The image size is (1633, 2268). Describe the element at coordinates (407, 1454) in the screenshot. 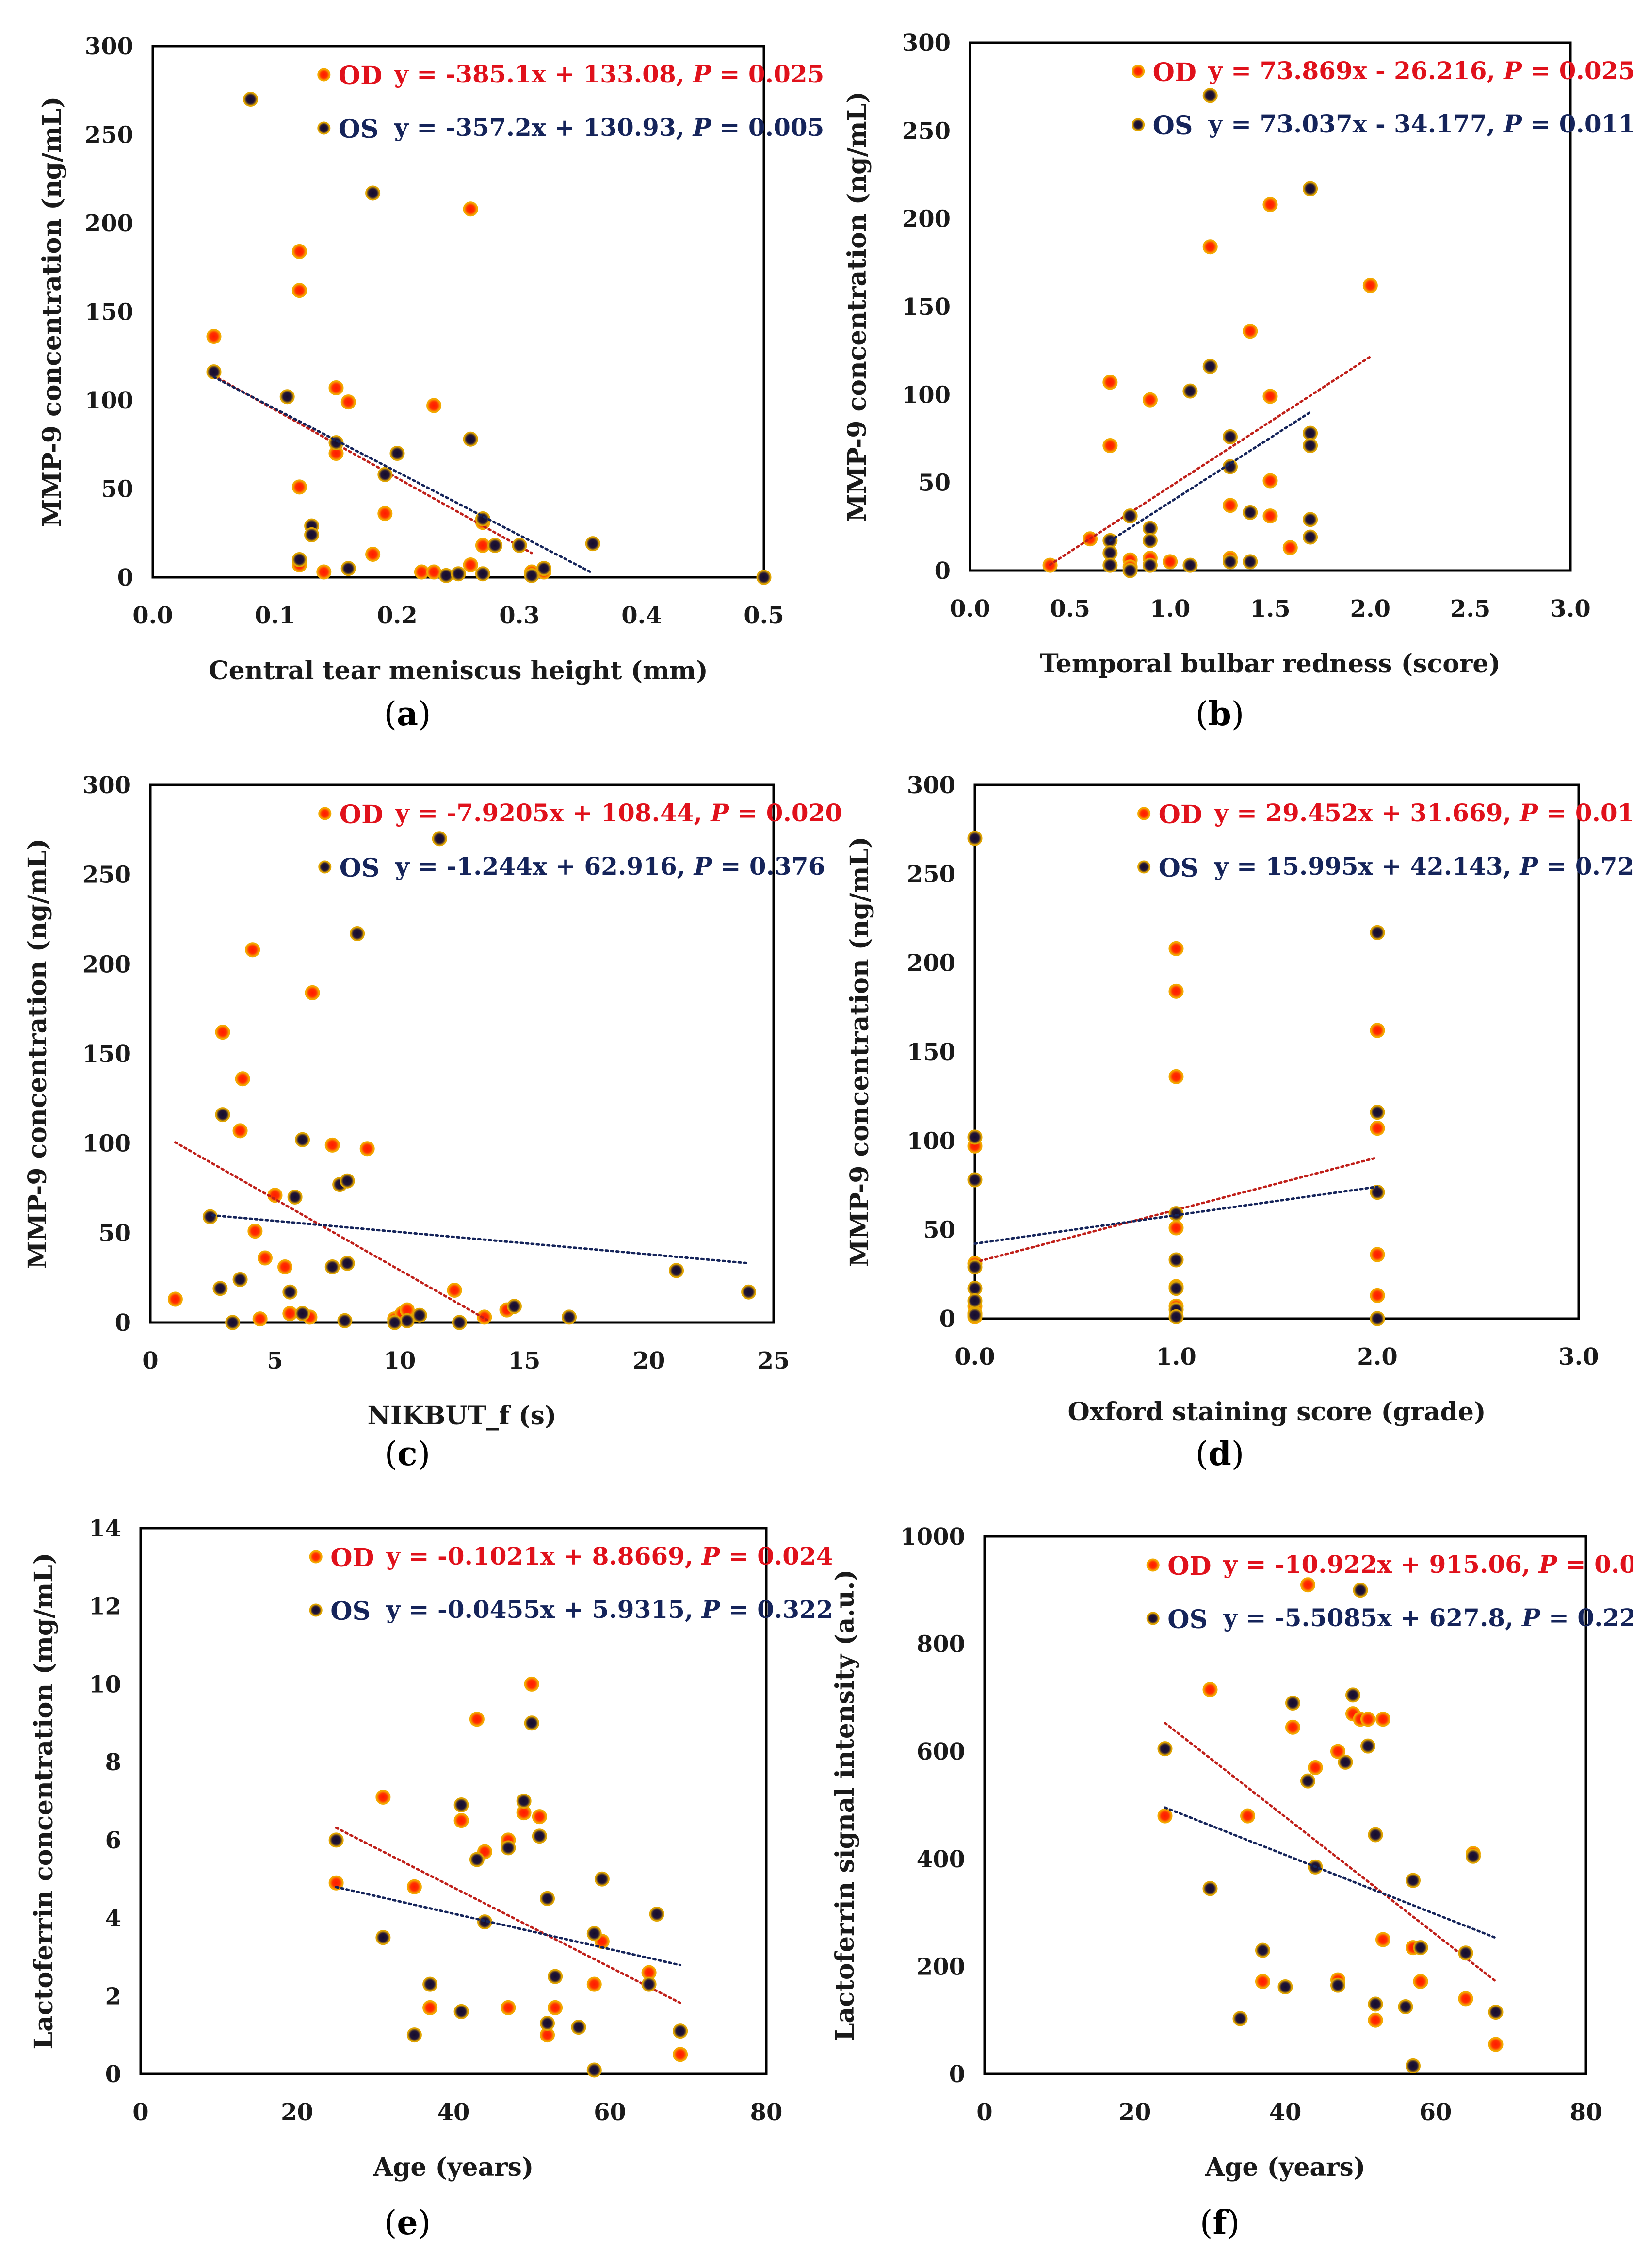

I see `panel-caption: (c)` at that location.